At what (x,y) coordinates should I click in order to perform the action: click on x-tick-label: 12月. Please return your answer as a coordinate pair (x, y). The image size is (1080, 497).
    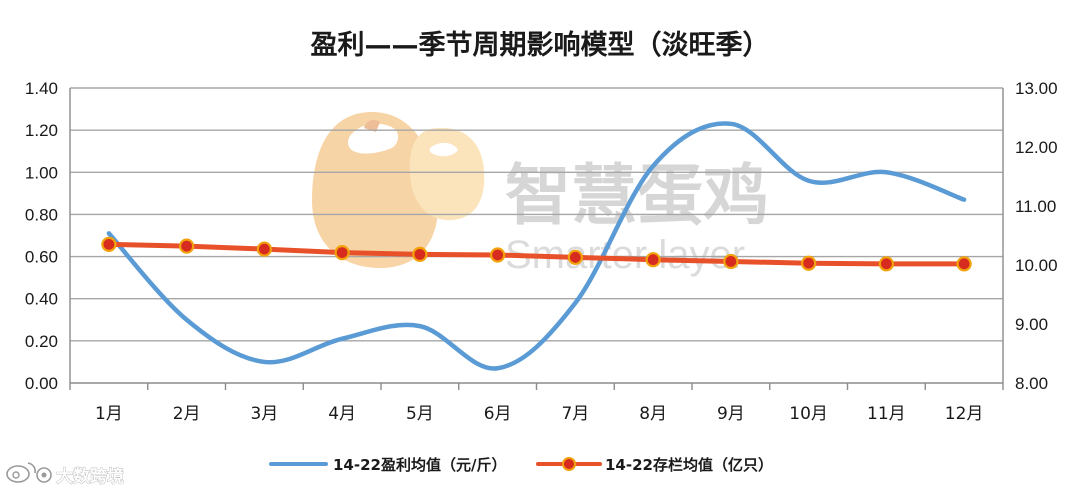
    Looking at the image, I should click on (964, 414).